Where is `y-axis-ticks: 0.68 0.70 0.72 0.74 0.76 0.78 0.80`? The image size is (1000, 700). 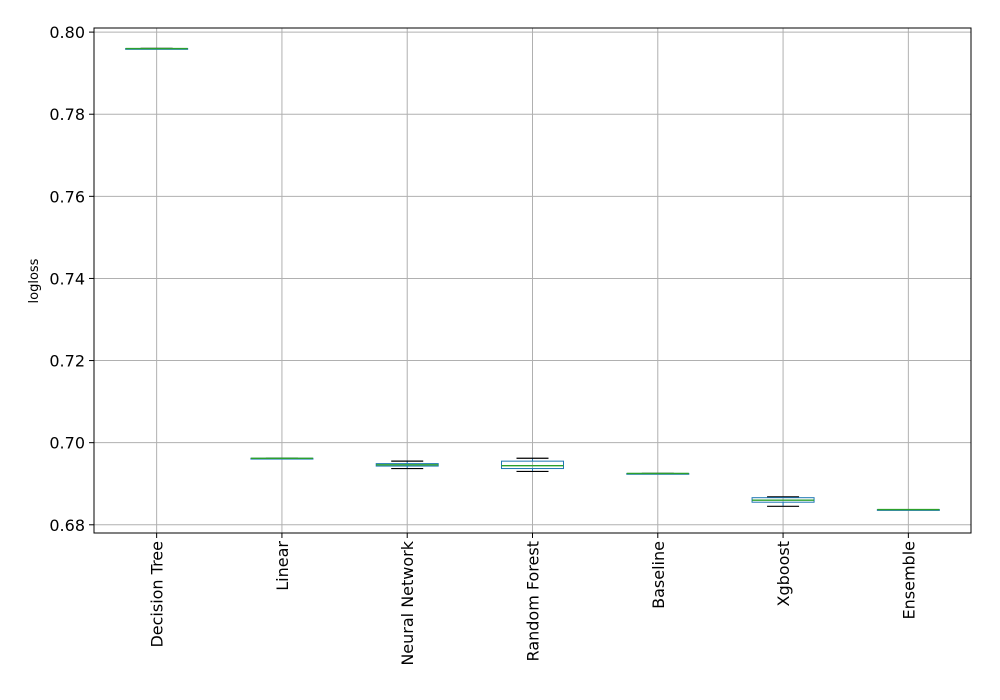 y-axis-ticks: 0.68 0.70 0.72 0.74 0.76 0.78 0.80 is located at coordinates (71, 279).